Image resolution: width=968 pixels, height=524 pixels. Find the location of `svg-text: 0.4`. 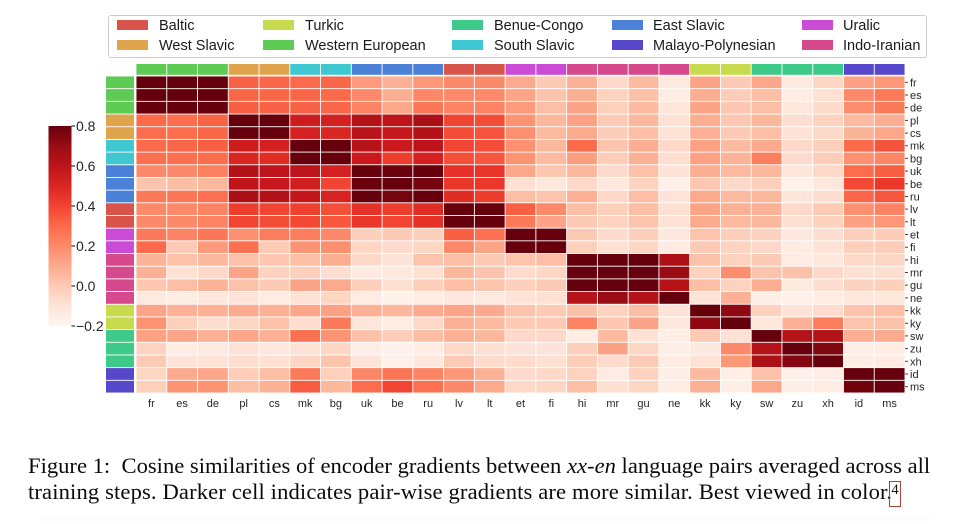

svg-text: 0.4 is located at coordinates (86, 206).